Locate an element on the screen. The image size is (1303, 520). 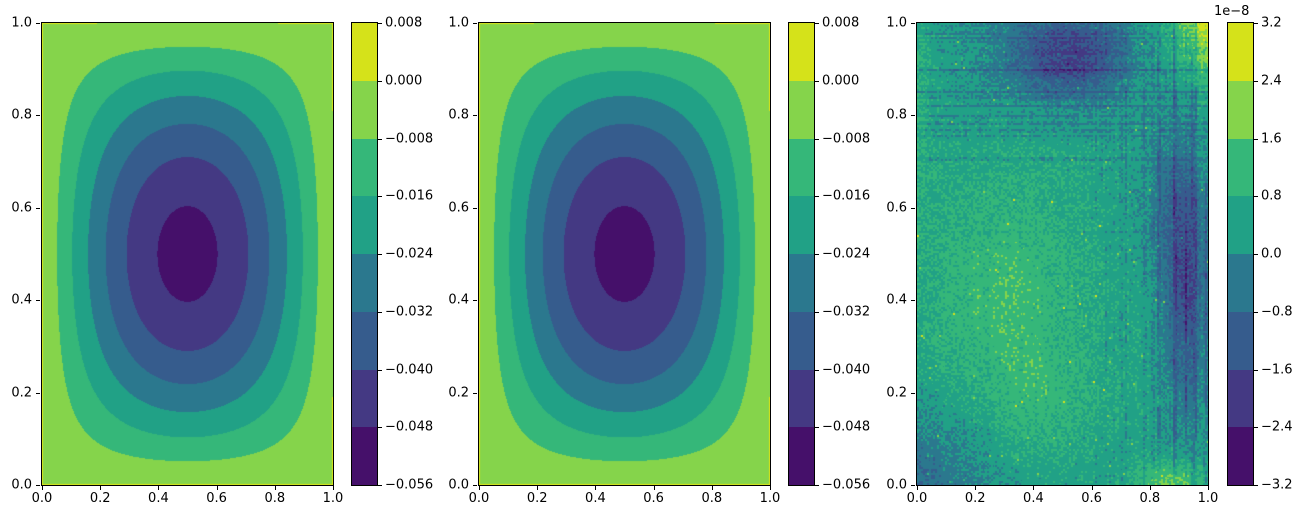
colorbar-tick-label: −2.4 is located at coordinates (1277, 427).